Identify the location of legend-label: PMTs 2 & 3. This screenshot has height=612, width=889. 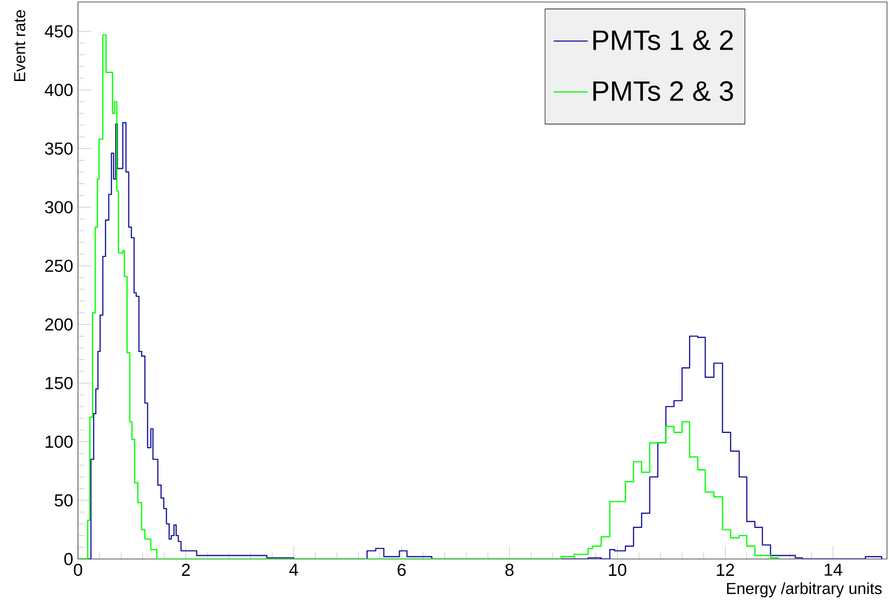
(663, 91).